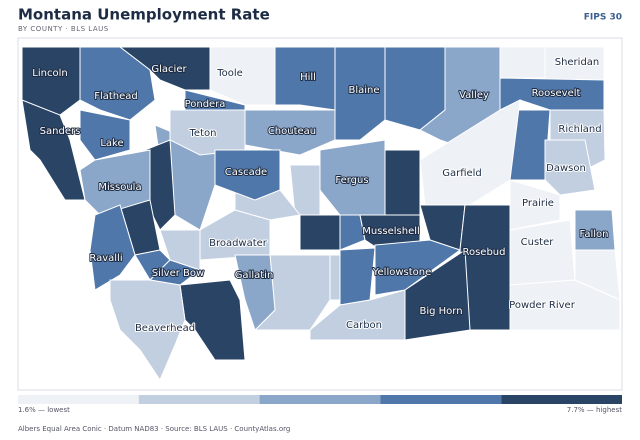  I want to click on badge: FIPS 30, so click(603, 18).